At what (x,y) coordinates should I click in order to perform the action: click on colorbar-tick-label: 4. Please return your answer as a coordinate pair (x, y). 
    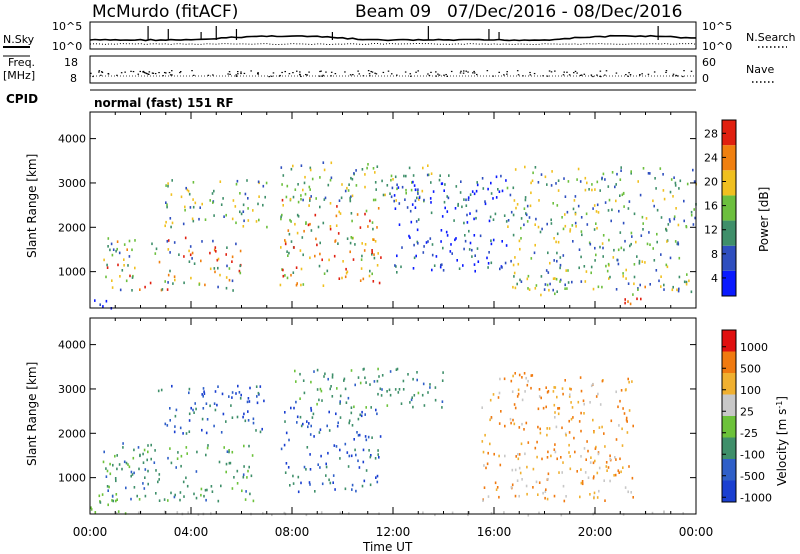
    Looking at the image, I should click on (714, 278).